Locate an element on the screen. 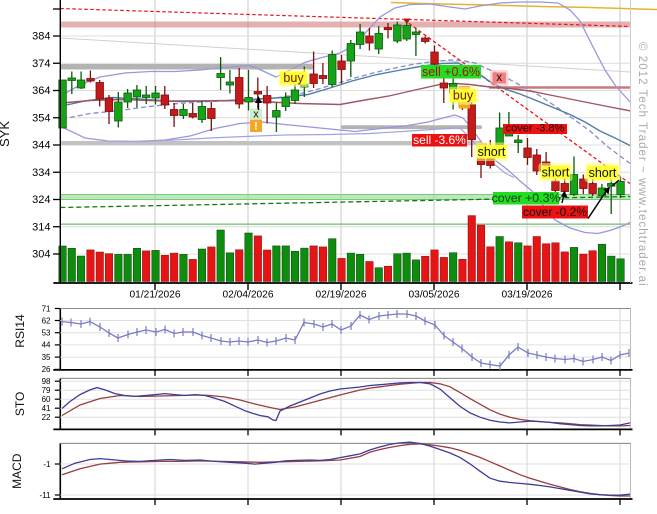 The width and height of the screenshot is (657, 514). svg-text: 44 is located at coordinates (46, 345).